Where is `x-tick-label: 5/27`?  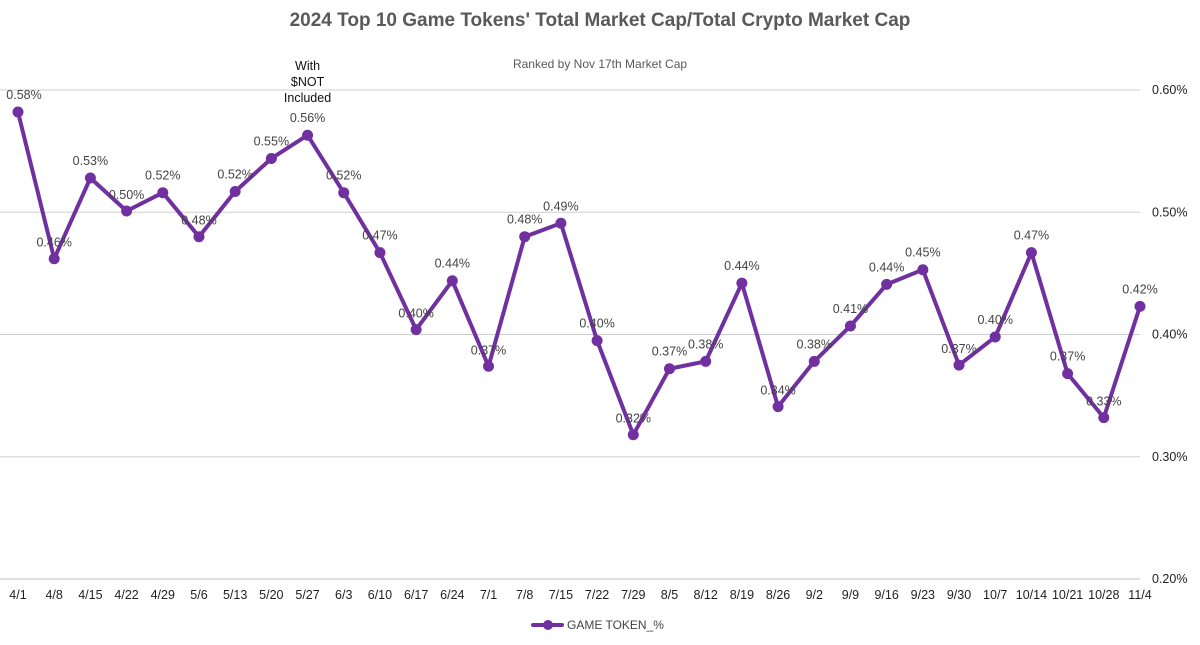 x-tick-label: 5/27 is located at coordinates (307, 595).